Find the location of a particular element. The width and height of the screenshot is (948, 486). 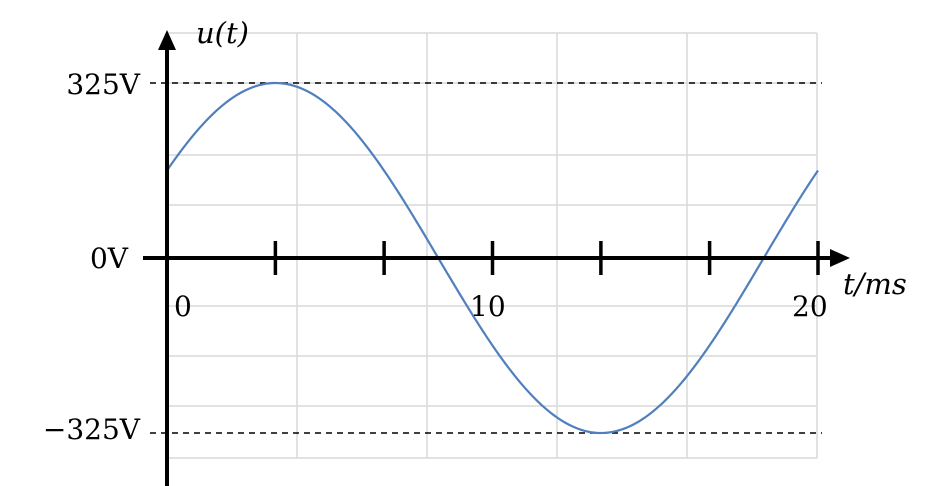

y-tick-label-bottom: −325V is located at coordinates (92, 429).